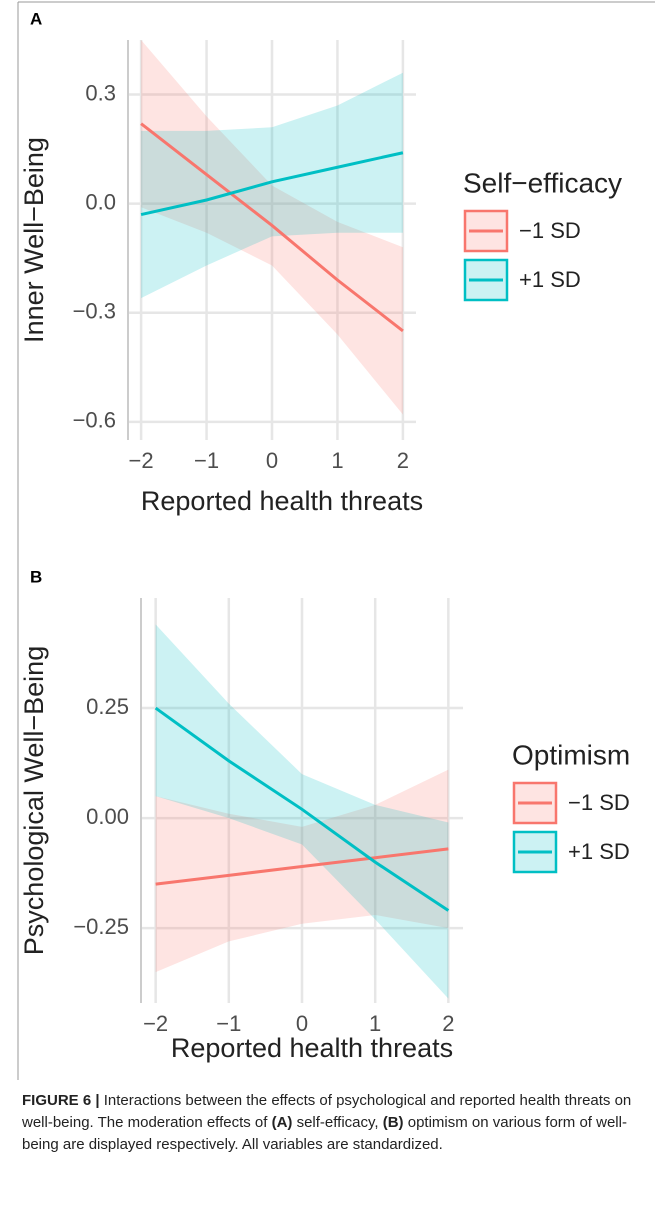  What do you see at coordinates (337, 1122) in the screenshot?
I see `caption-text: self-efficacy,` at bounding box center [337, 1122].